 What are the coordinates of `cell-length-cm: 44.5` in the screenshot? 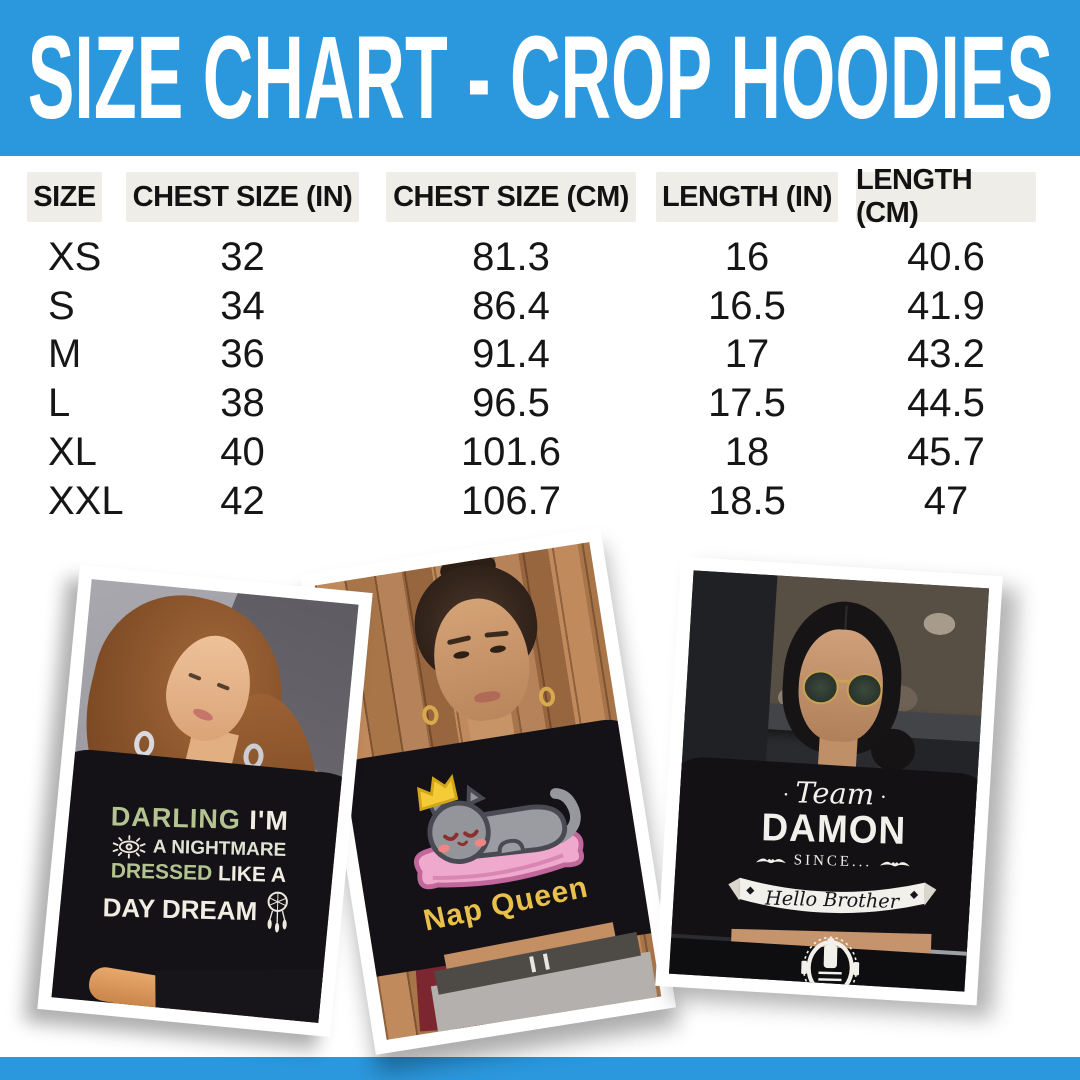 It's located at (946, 402).